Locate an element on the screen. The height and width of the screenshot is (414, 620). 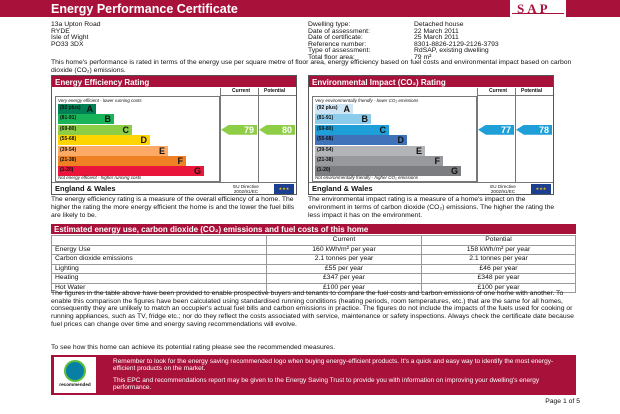
address-line: Isle of Wight is located at coordinates (70, 38).